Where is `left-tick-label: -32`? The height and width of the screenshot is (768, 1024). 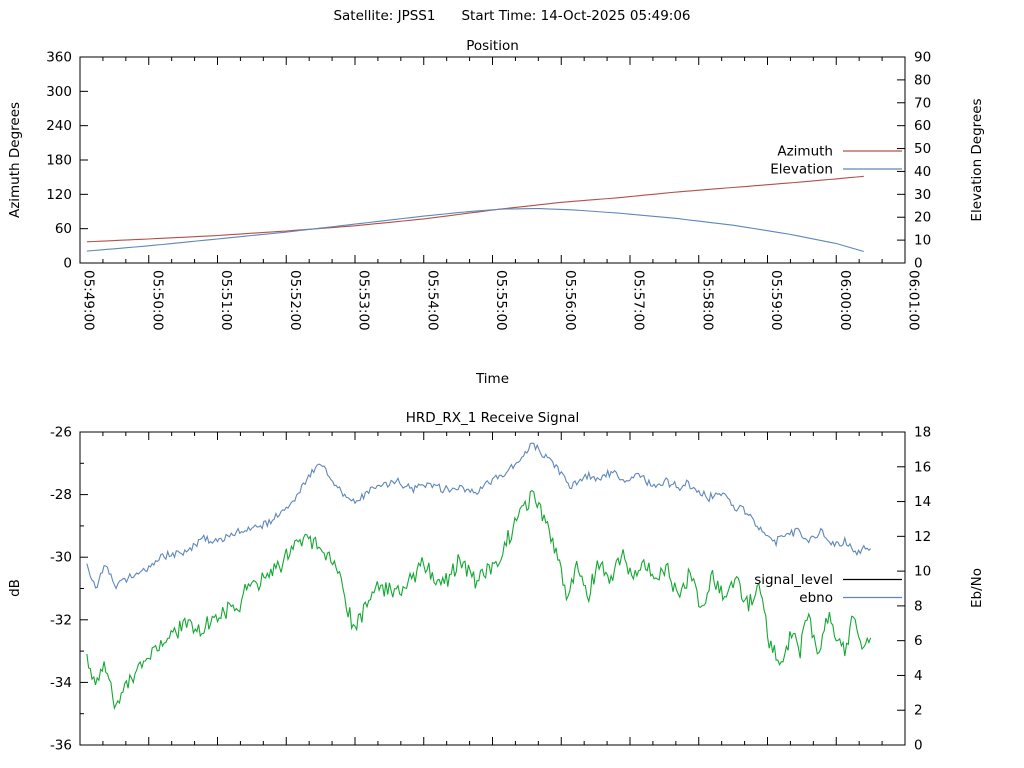
left-tick-label: -32 is located at coordinates (61, 620).